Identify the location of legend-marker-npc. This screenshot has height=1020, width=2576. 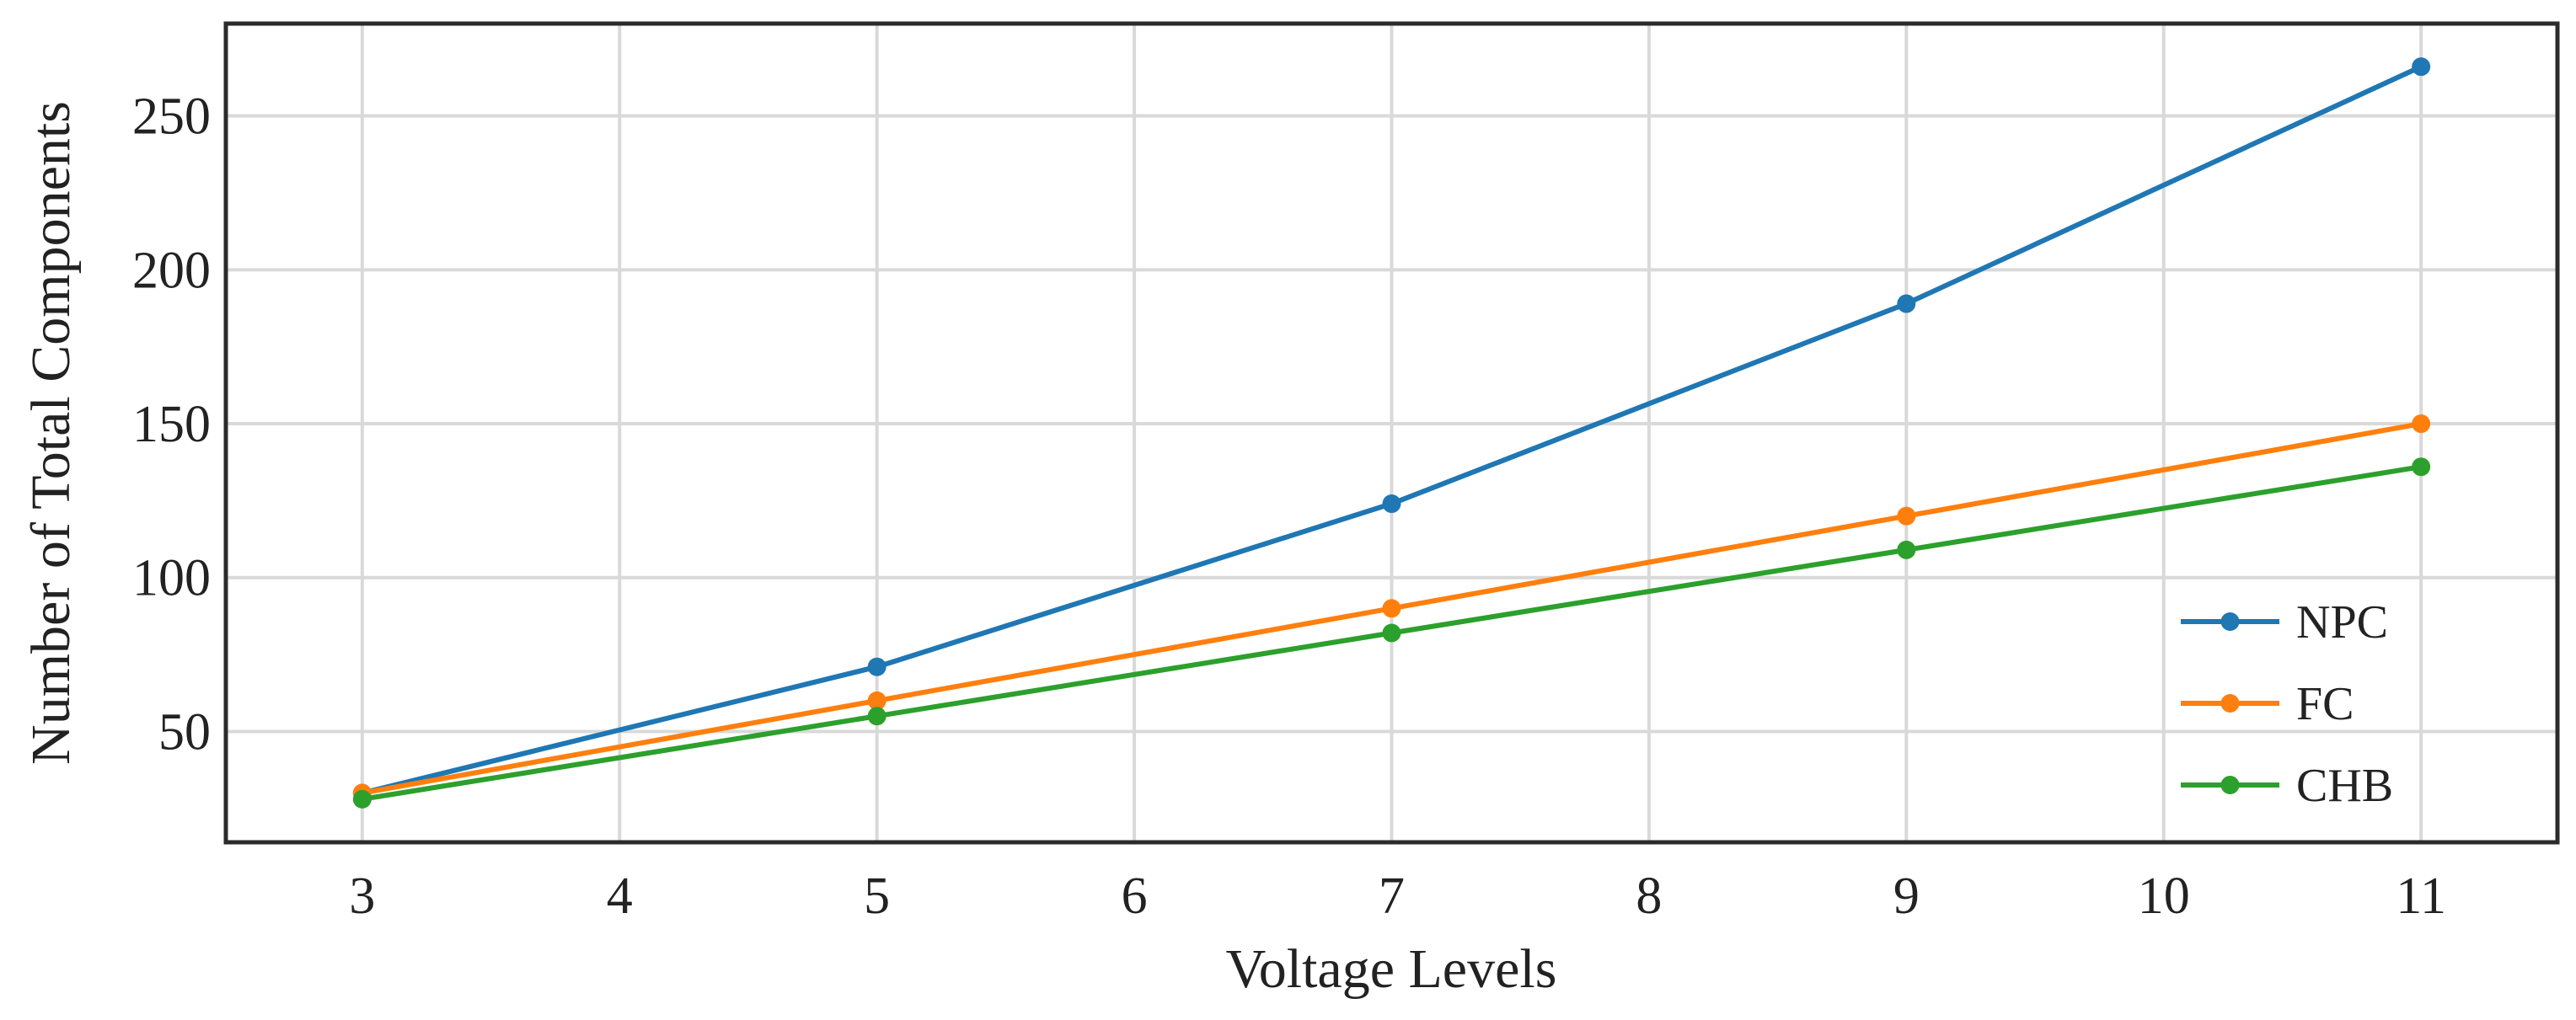
(2230, 621).